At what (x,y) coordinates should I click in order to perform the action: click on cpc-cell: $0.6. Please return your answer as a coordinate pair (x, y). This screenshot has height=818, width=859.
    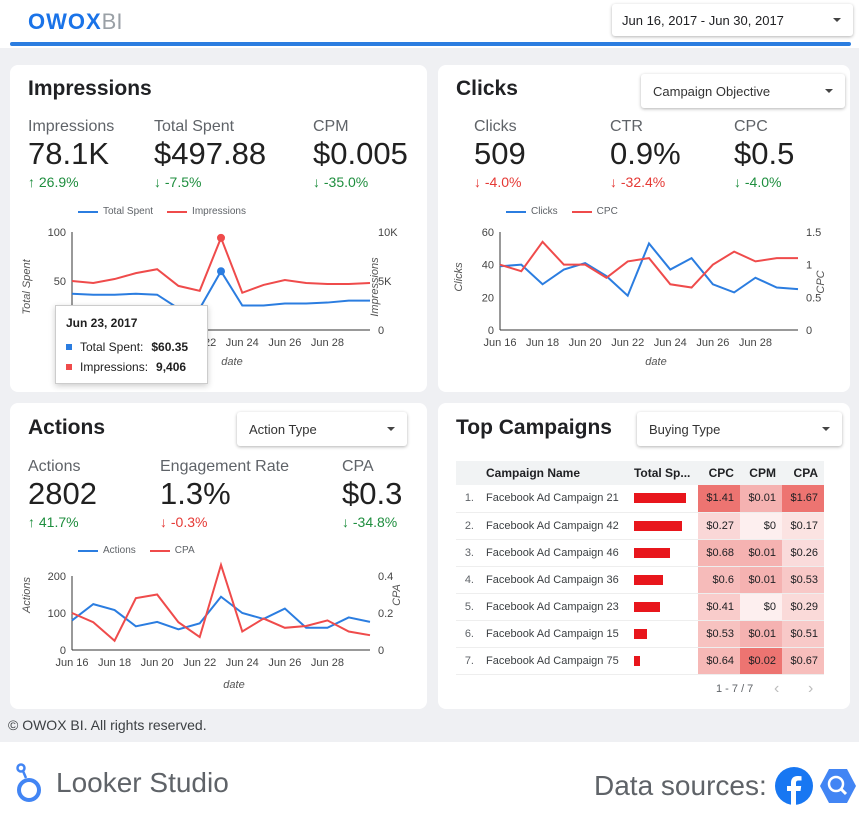
    Looking at the image, I should click on (718, 580).